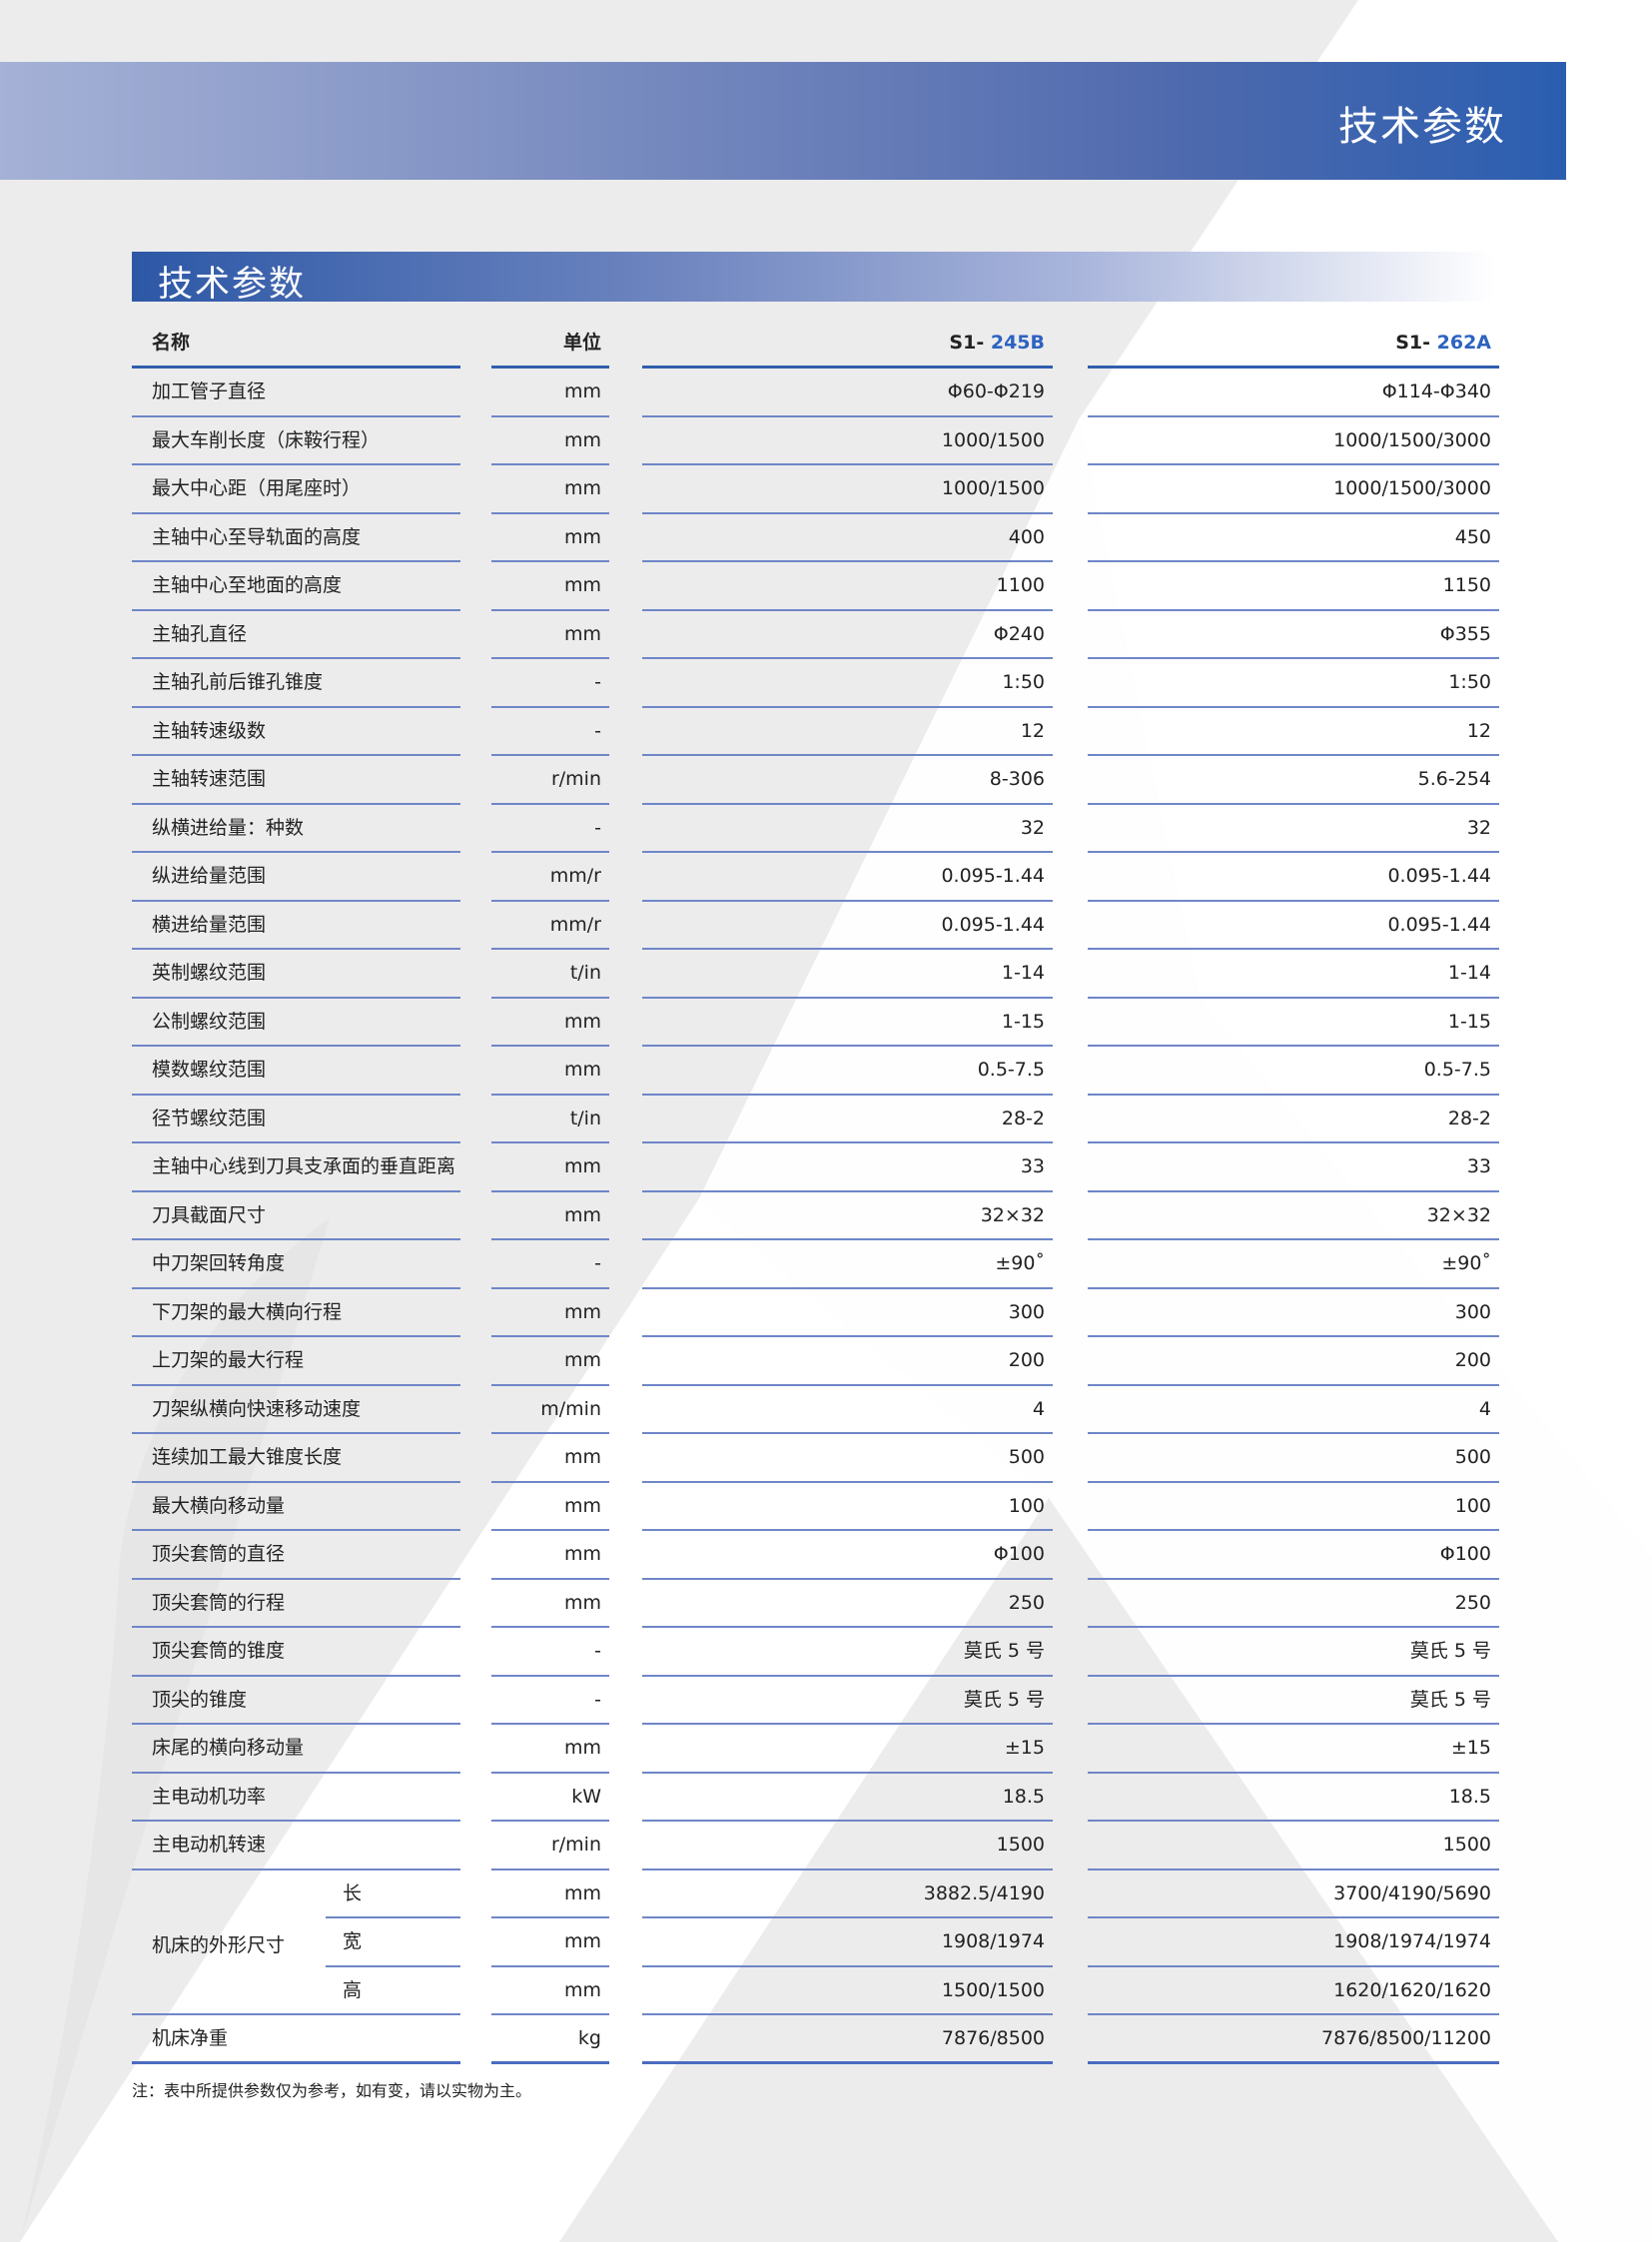 This screenshot has width=1652, height=2242. I want to click on table-row: 顶尖套筒的锥度 - 莫氏 5 号莫氏 5 号, so click(826, 1652).